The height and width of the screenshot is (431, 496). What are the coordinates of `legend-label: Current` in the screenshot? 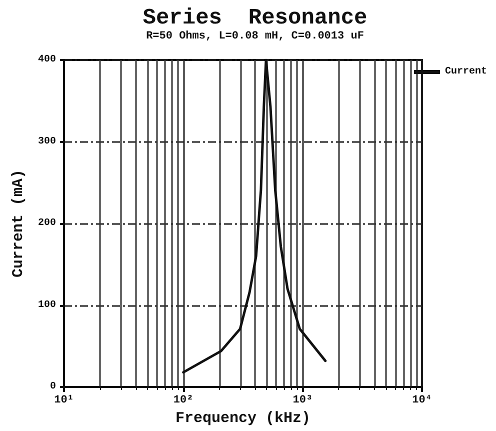 It's located at (466, 72).